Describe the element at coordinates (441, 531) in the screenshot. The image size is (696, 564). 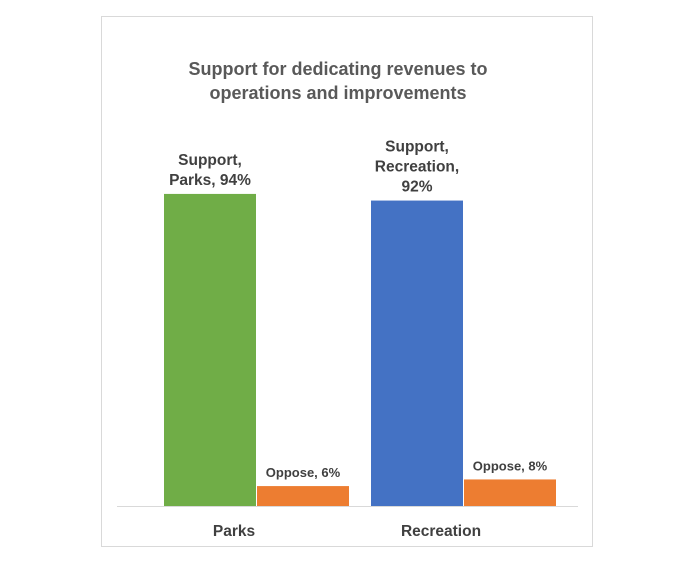
I see `category-label-recreation: Recreation` at that location.